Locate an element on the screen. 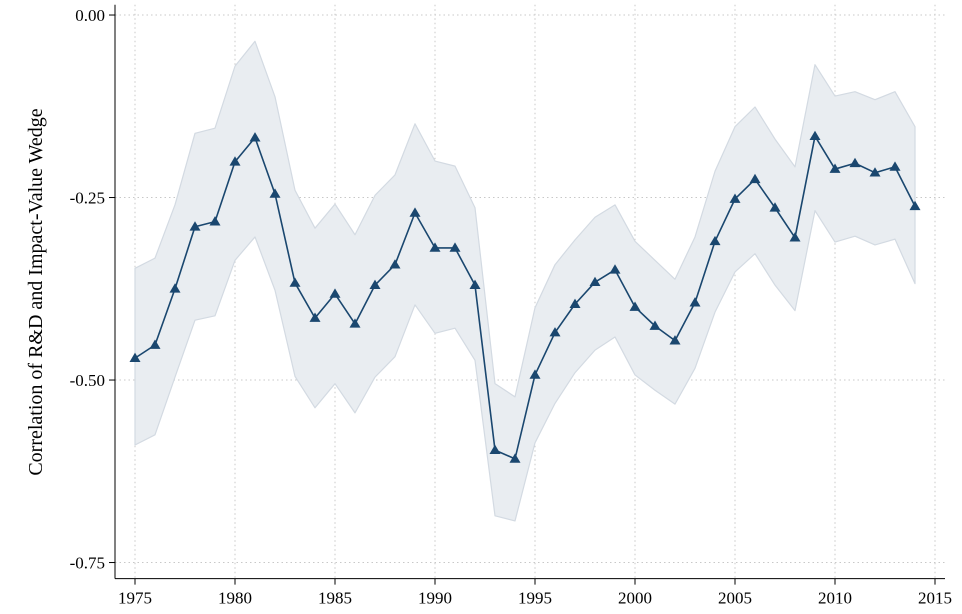  x-tick-label: 2005 is located at coordinates (735, 598).